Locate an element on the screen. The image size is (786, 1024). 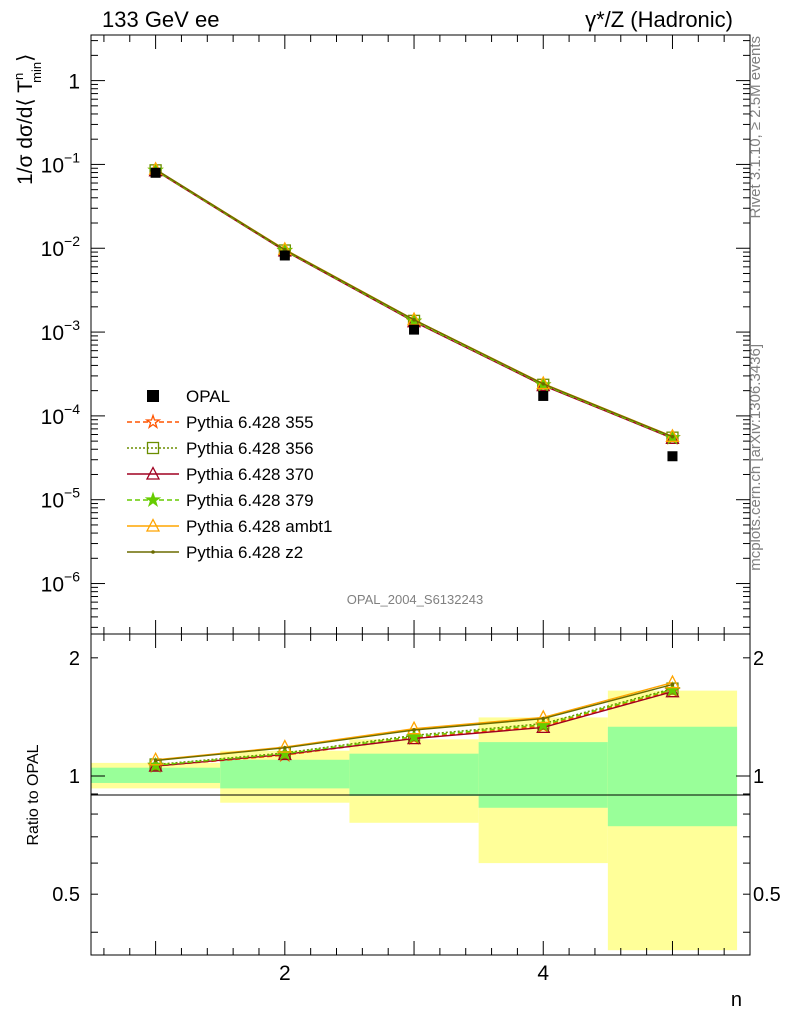
ratio-y-tick-label-left-3: 2 is located at coordinates (74, 659).